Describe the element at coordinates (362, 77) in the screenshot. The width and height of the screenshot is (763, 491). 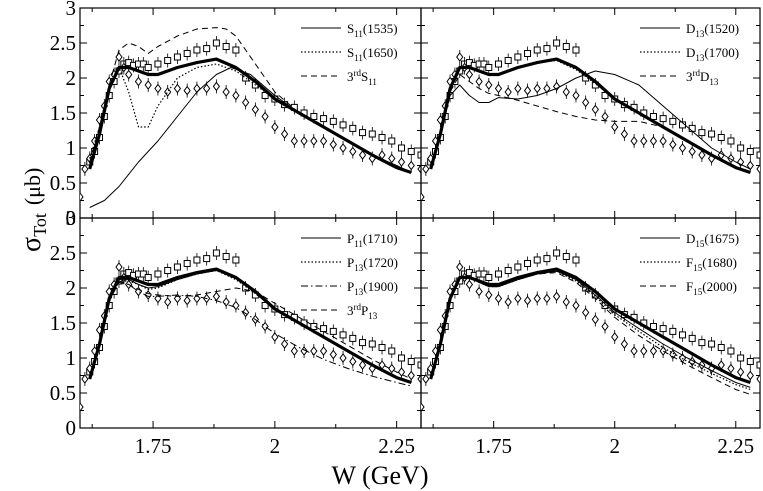
I see `legend-label: 3rdS11` at that location.